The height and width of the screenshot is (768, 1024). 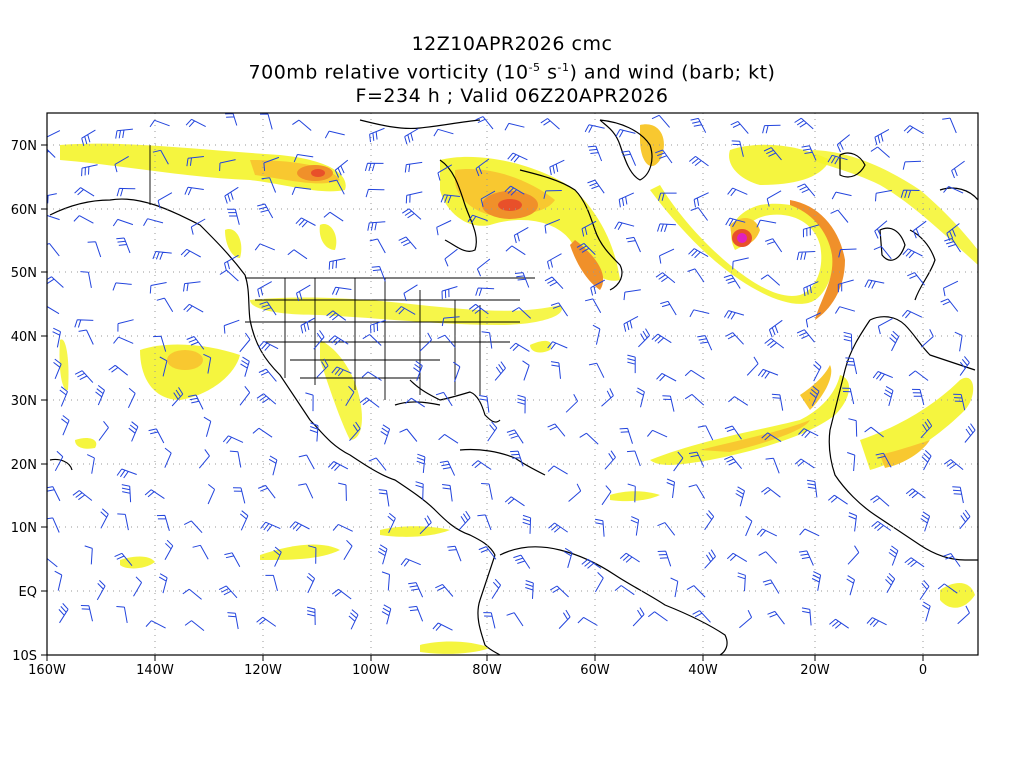 What do you see at coordinates (24, 146) in the screenshot?
I see `lat-label: 70N` at bounding box center [24, 146].